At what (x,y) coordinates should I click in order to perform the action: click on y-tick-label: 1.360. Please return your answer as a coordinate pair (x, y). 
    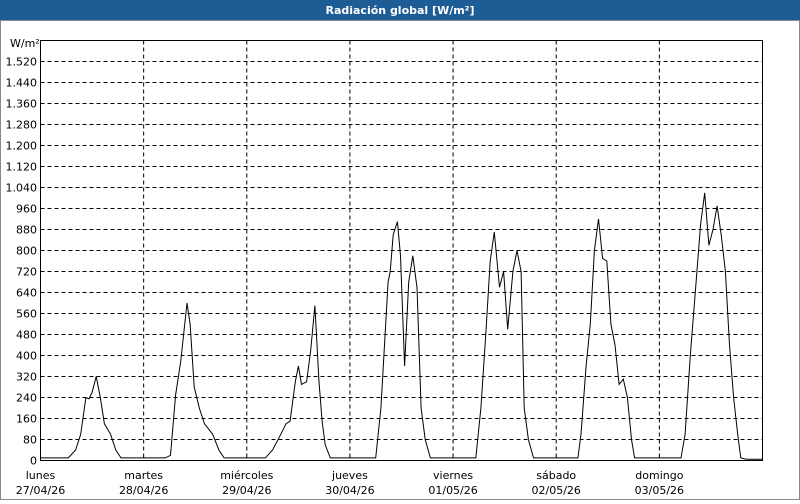
    Looking at the image, I should click on (22, 104).